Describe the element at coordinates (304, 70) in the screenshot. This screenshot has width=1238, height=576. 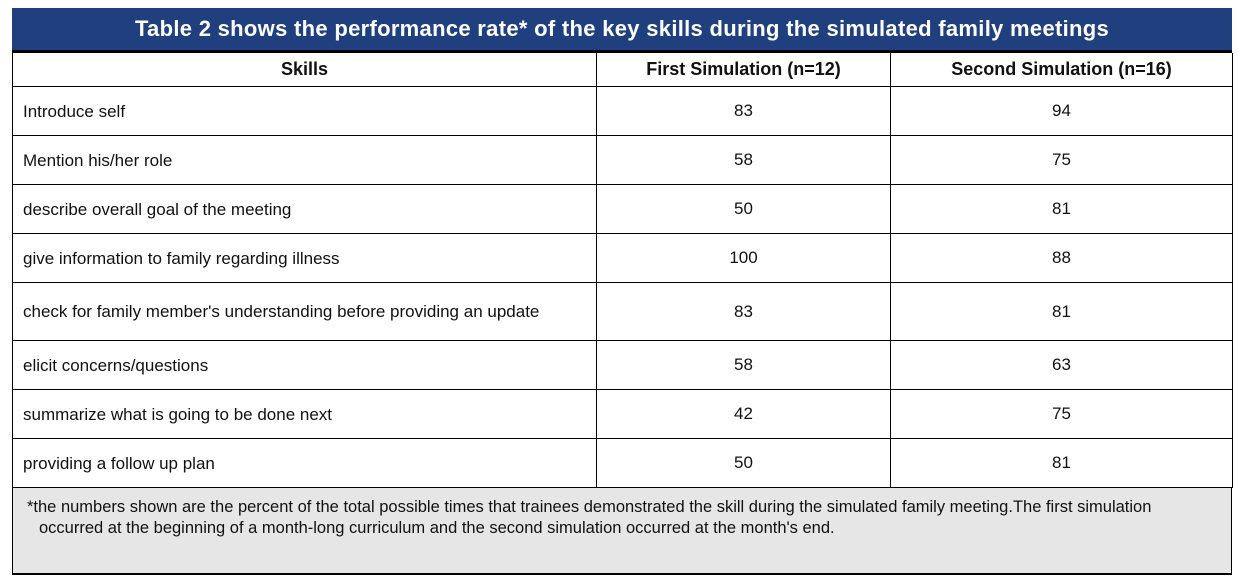
I see `header-skills: Skills` at that location.